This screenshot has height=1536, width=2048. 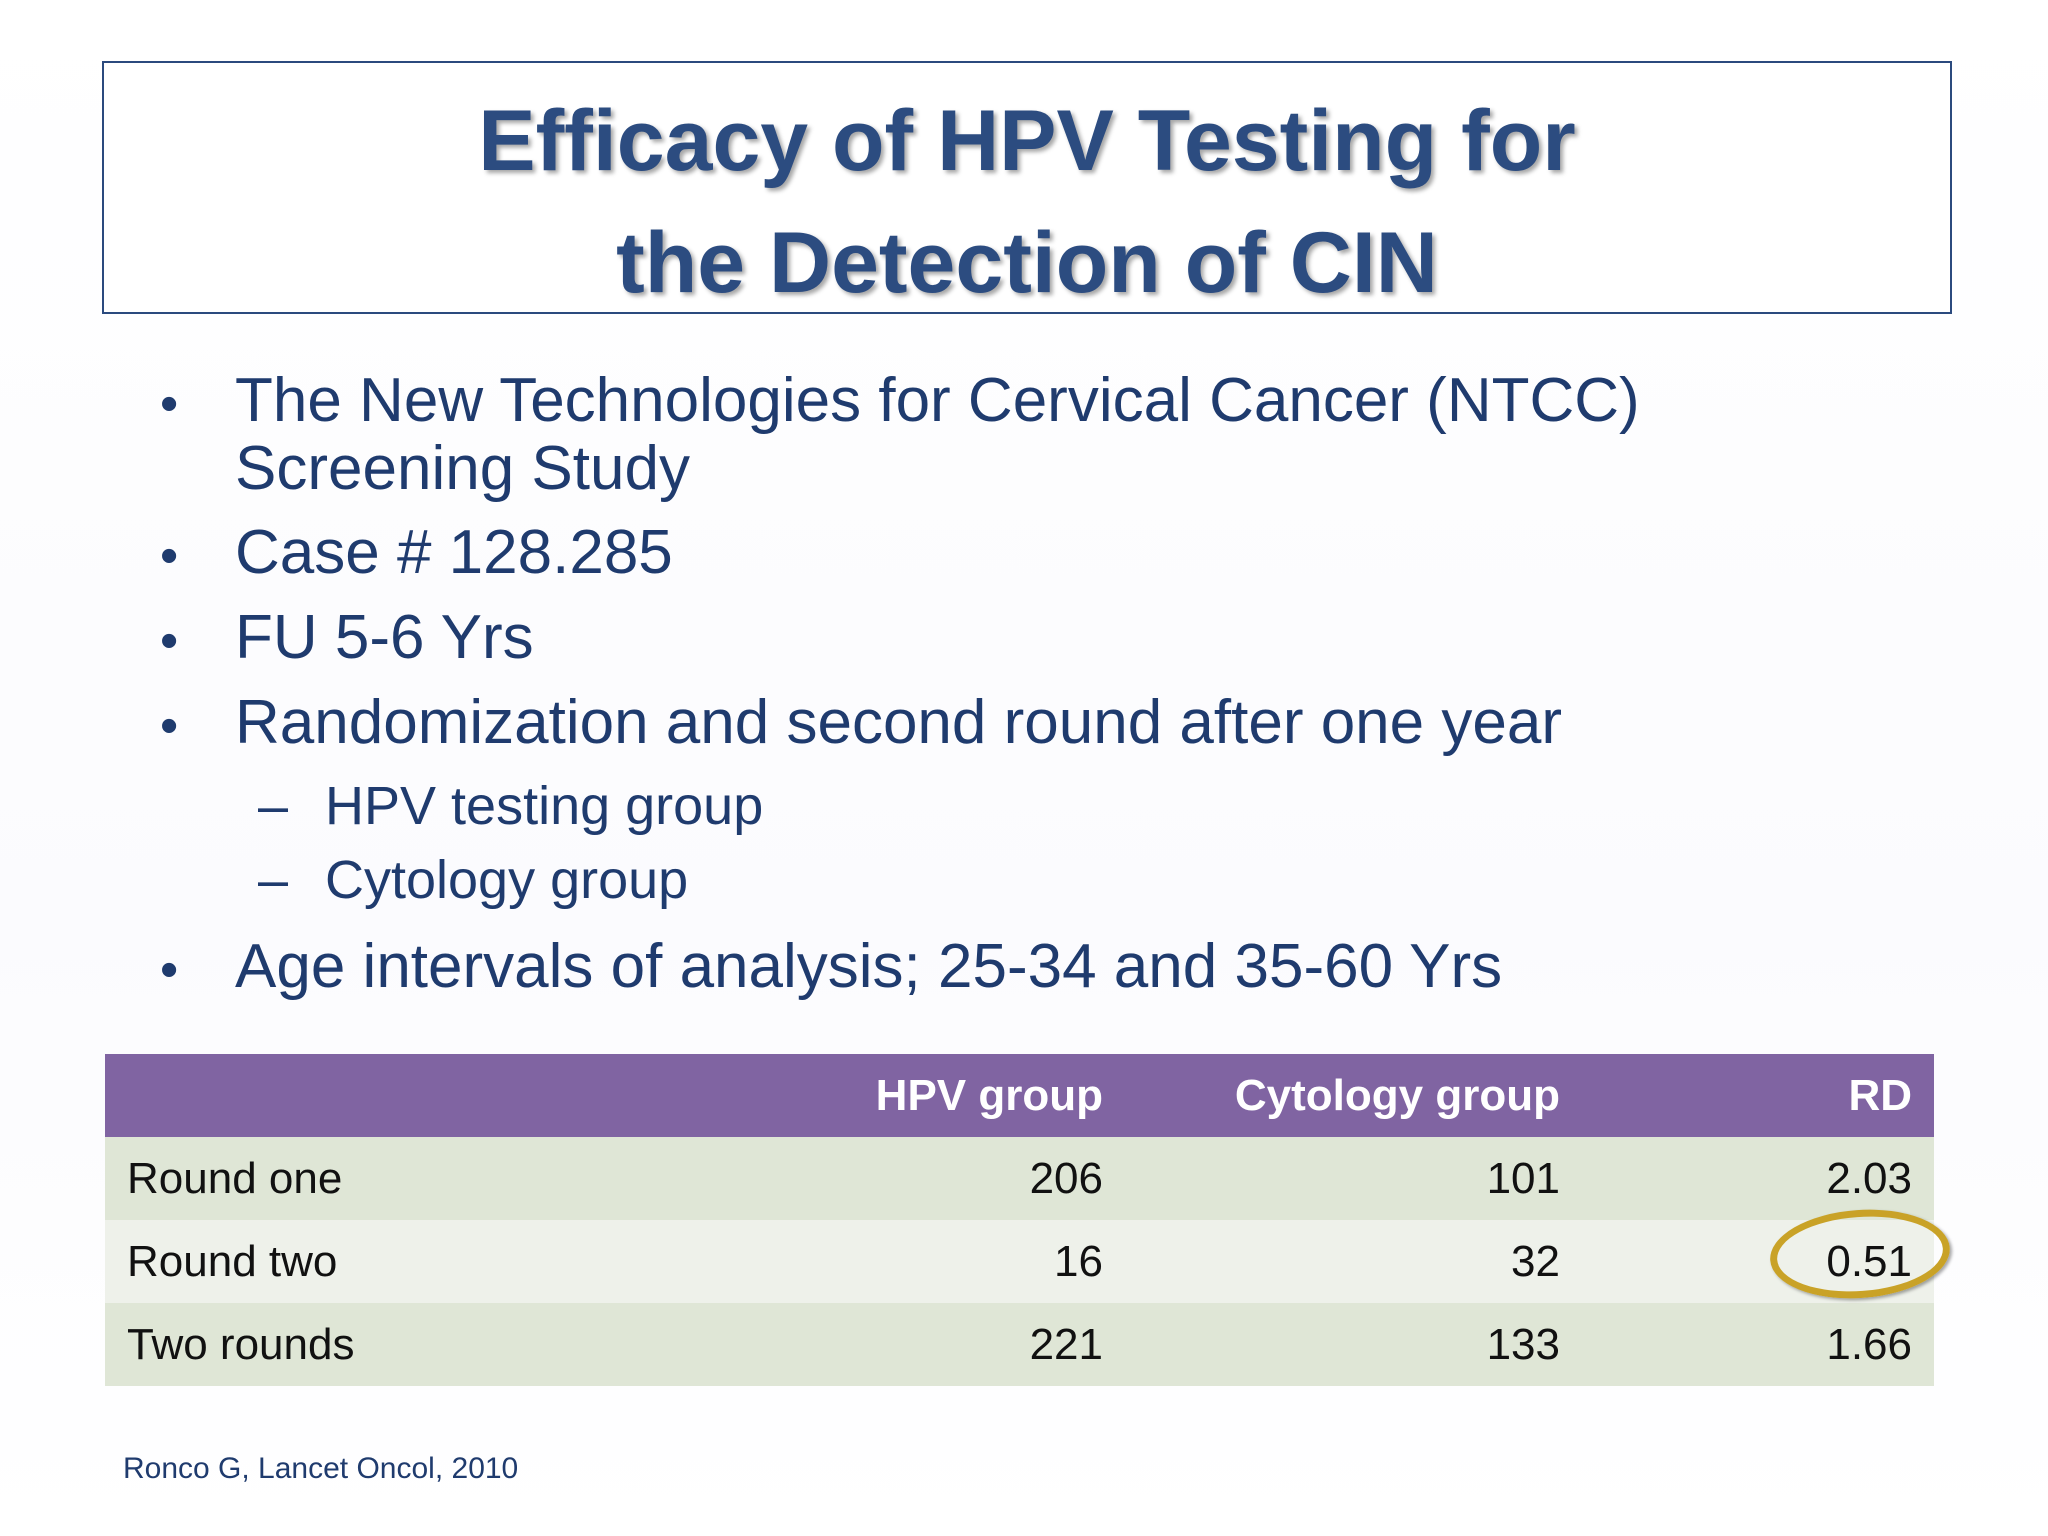 I want to click on slide-title-line-1: Efficacy of HPV Testing for, so click(x=1027, y=141).